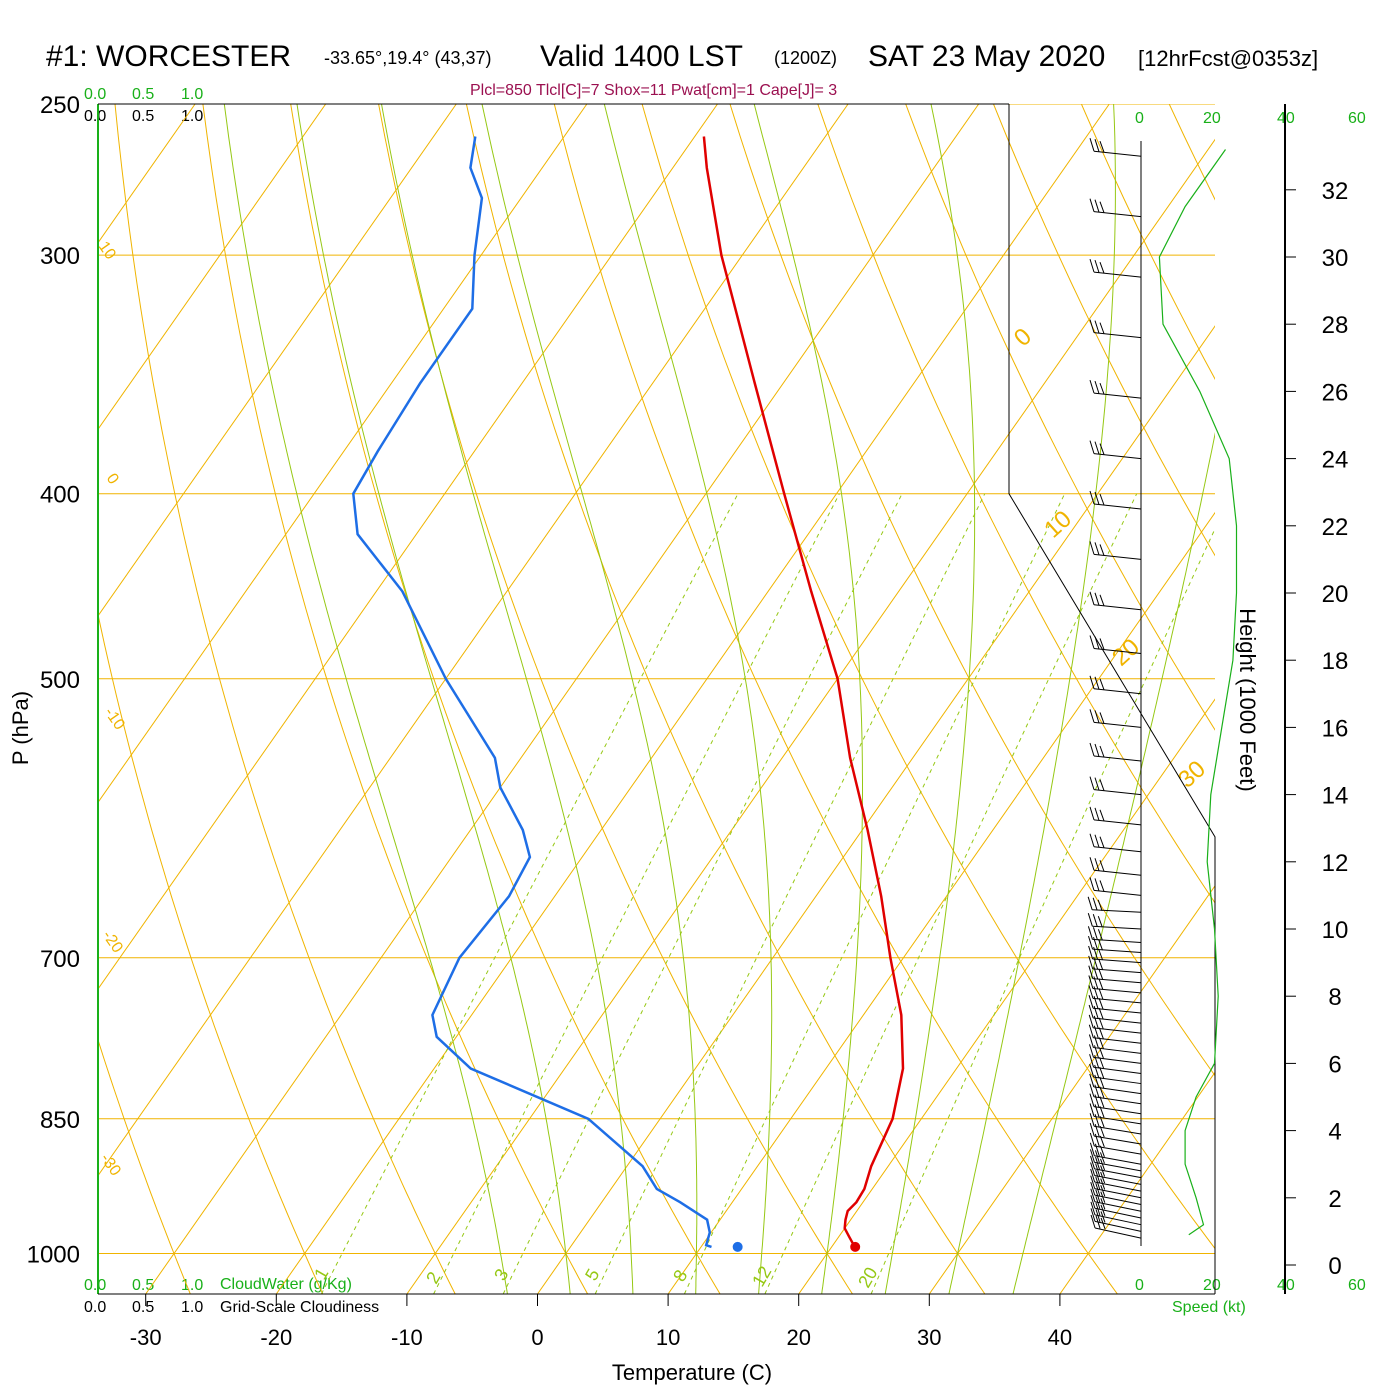  What do you see at coordinates (867, 1277) in the screenshot?
I see `mixing-ratio-label: 20` at bounding box center [867, 1277].